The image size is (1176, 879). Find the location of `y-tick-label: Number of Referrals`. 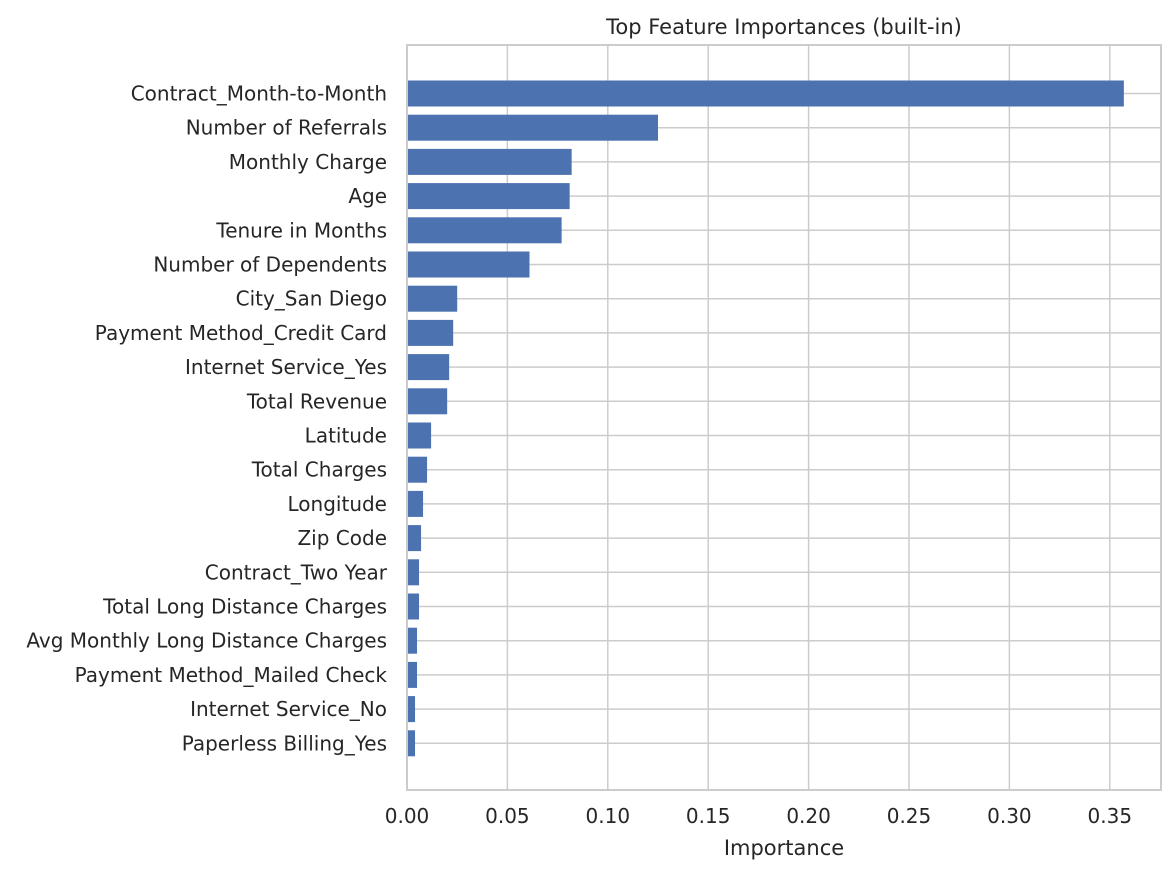

y-tick-label: Number of Referrals is located at coordinates (286, 128).